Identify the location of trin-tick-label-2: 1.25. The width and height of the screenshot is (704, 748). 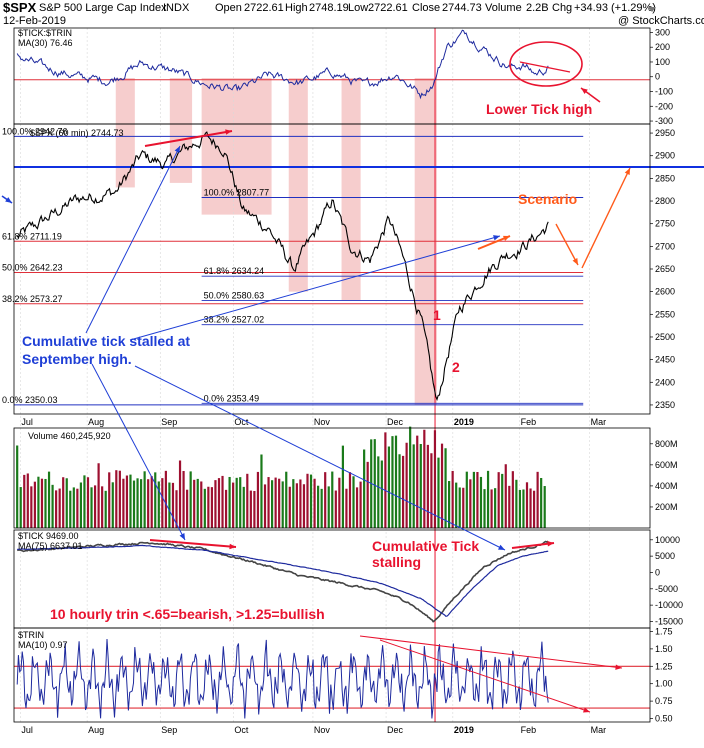
(664, 666).